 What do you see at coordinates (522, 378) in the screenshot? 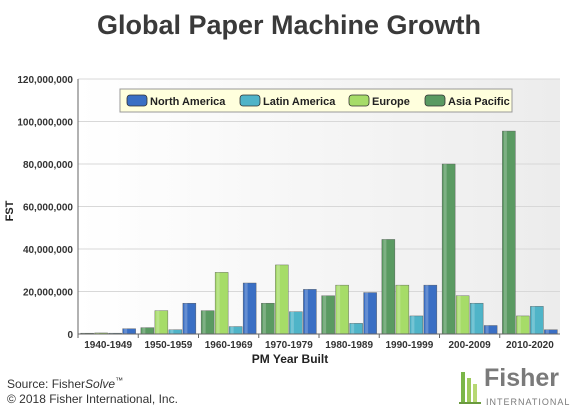
I see `brand-name: Fisher` at bounding box center [522, 378].